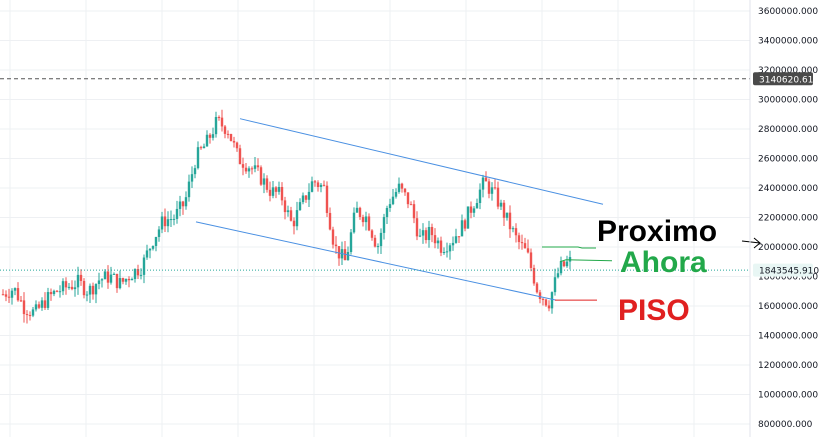 The height and width of the screenshot is (437, 819). Describe the element at coordinates (789, 80) in the screenshot. I see `dashed-level-price-label: 3140620.611` at that location.